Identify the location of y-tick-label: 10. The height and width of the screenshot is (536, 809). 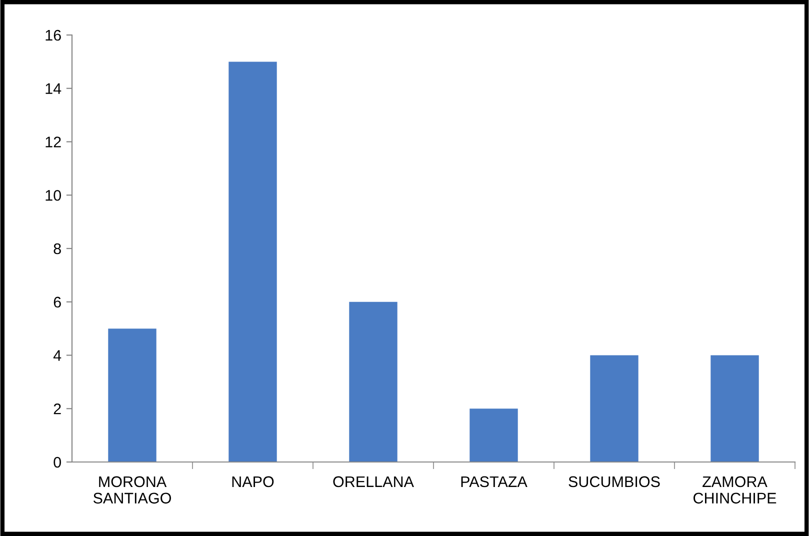
(53, 195).